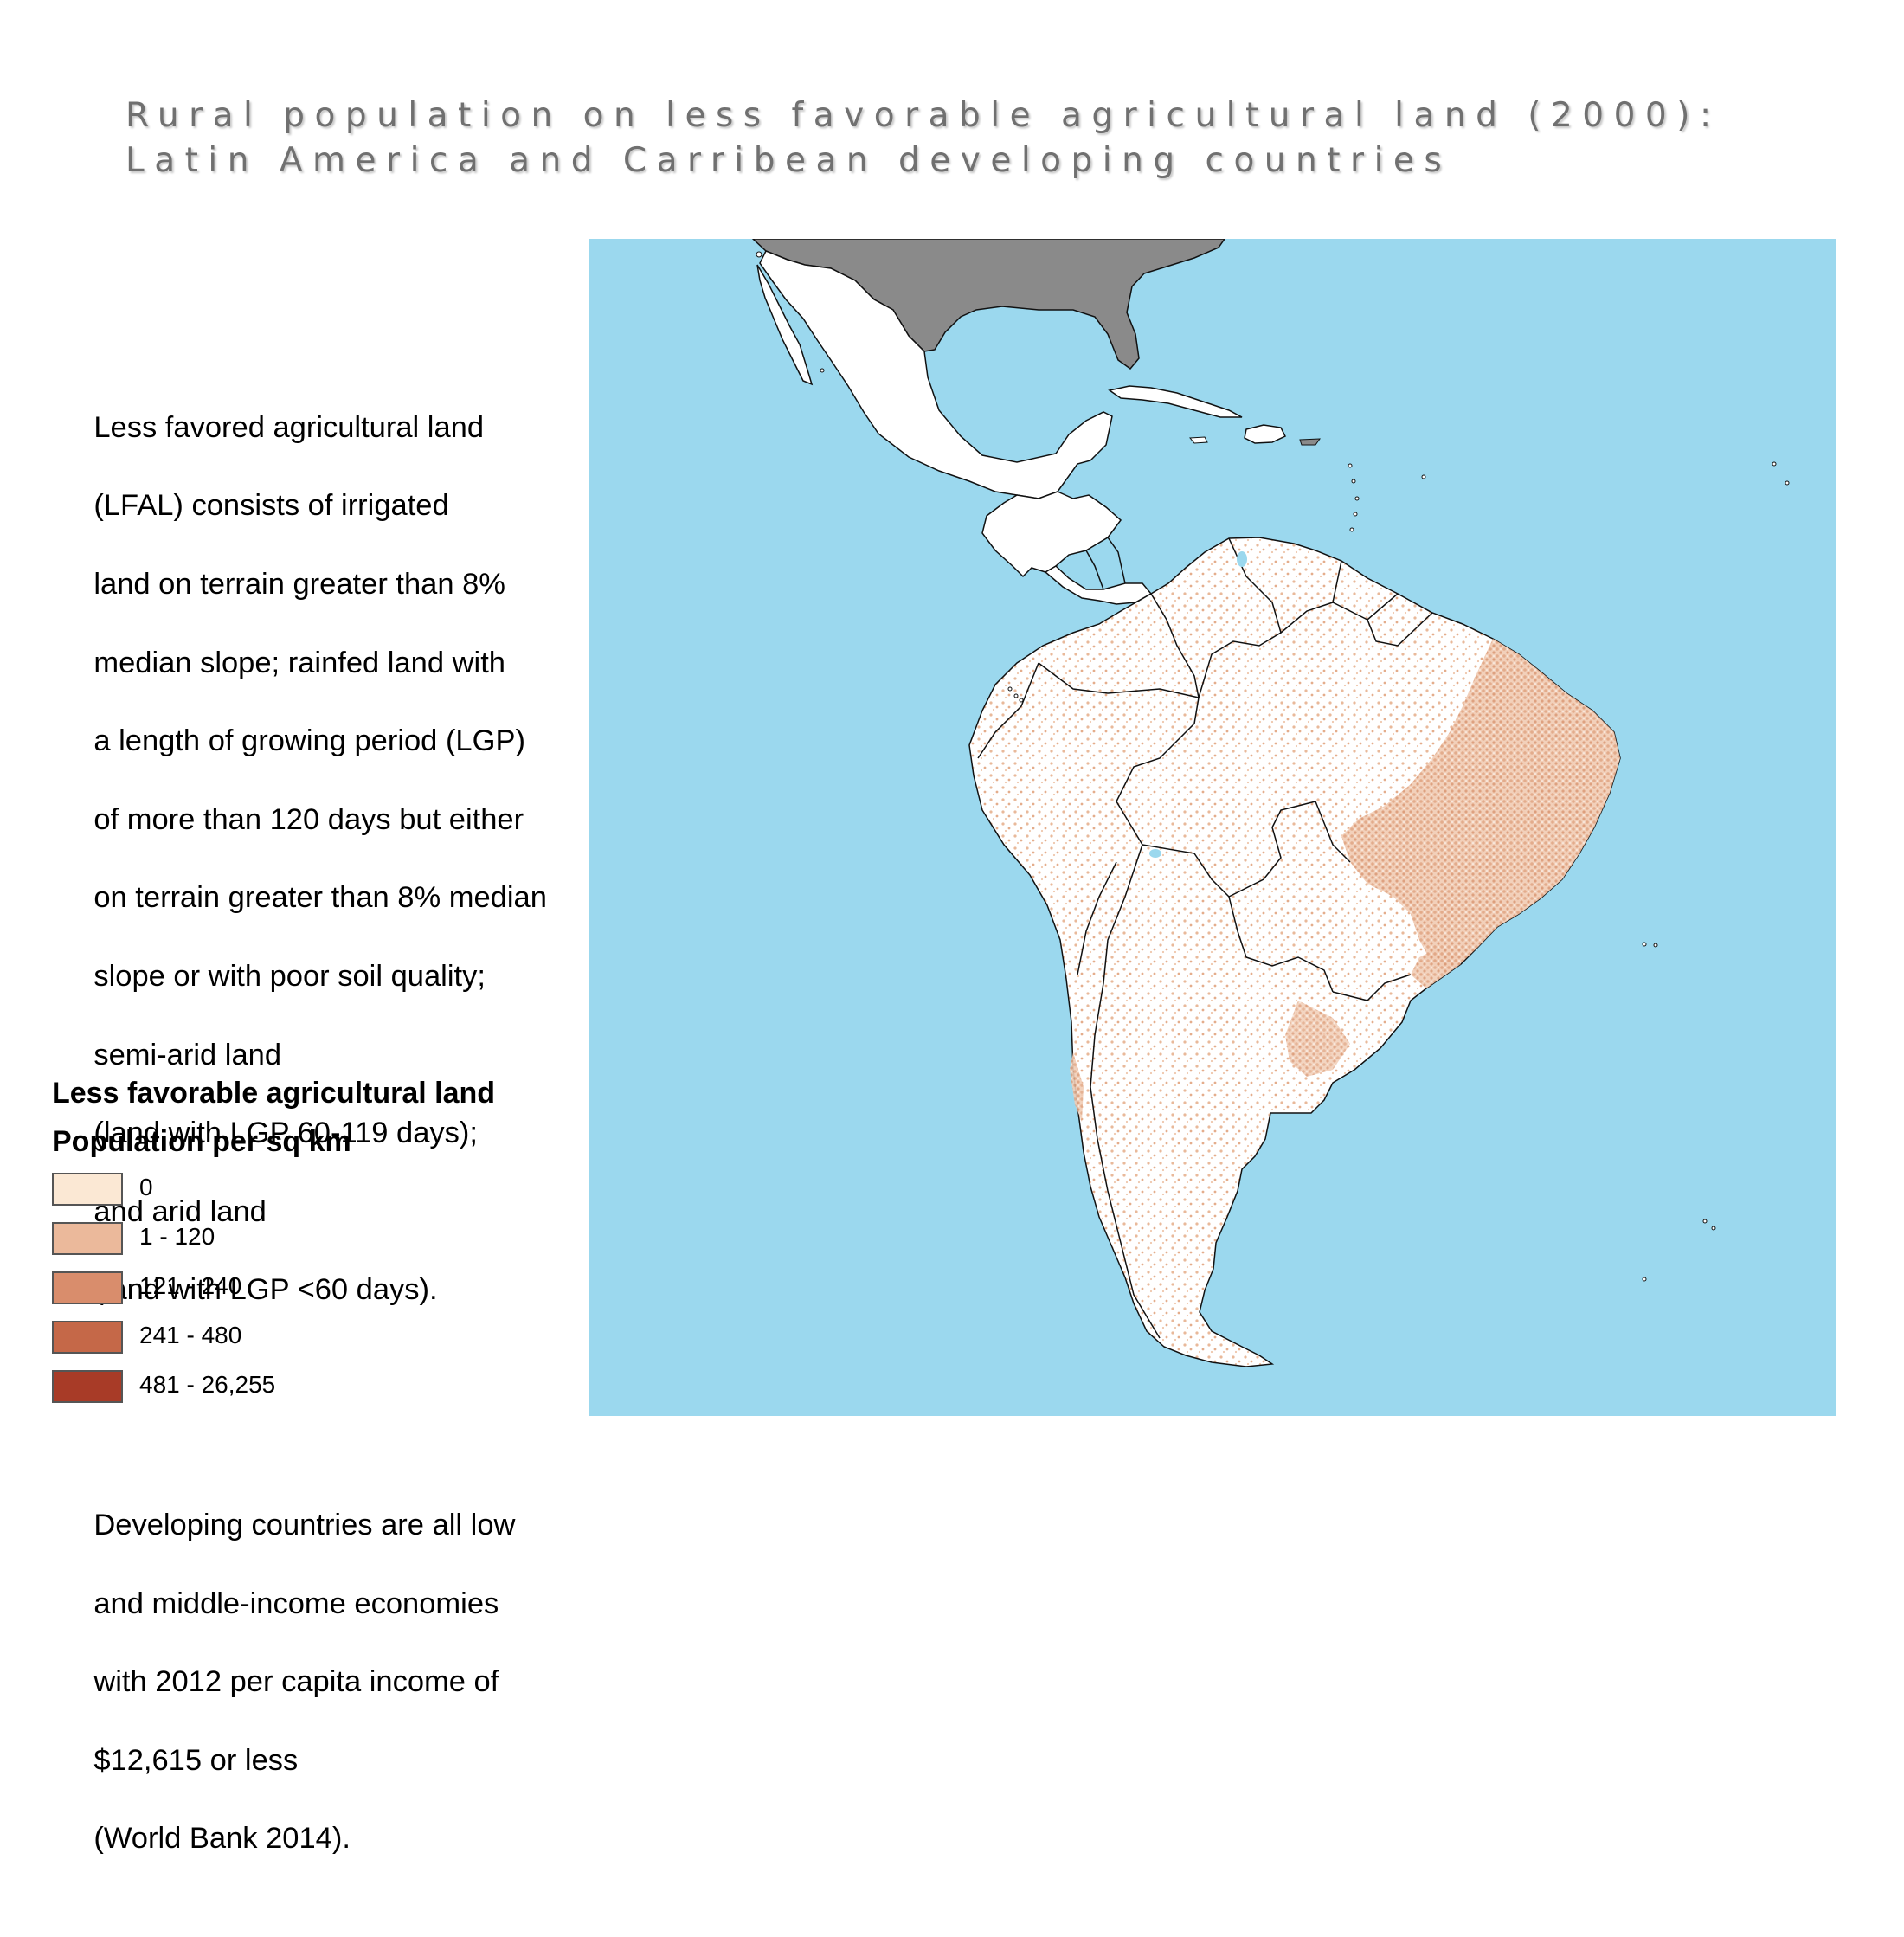  Describe the element at coordinates (190, 1285) in the screenshot. I see `legend-label: 121 - 240` at that location.